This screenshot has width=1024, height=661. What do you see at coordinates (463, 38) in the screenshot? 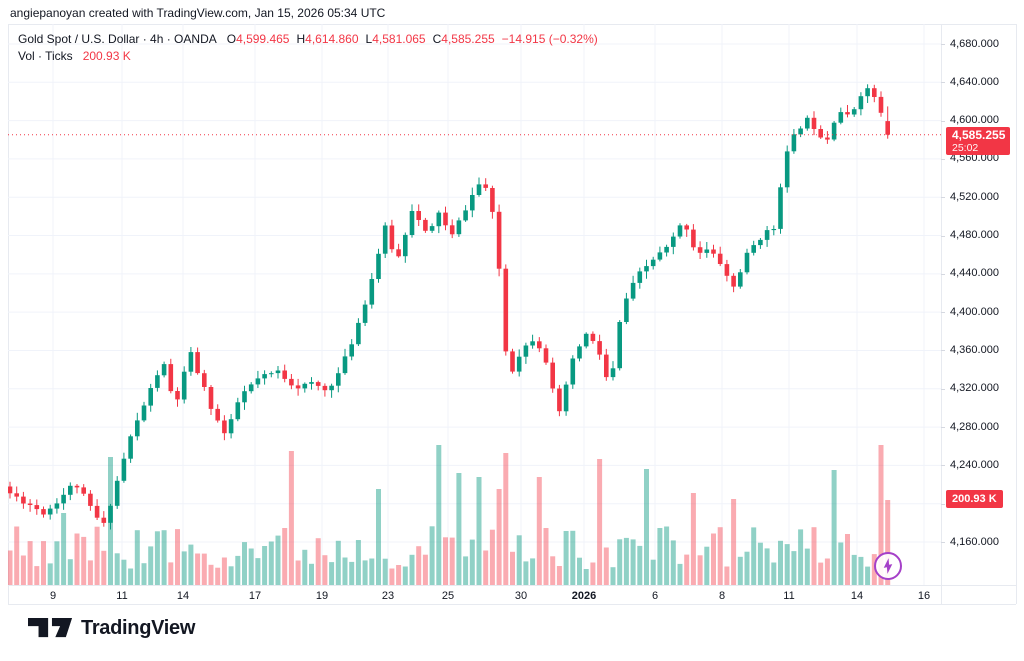
I see `close-value: C4,585.255` at bounding box center [463, 38].